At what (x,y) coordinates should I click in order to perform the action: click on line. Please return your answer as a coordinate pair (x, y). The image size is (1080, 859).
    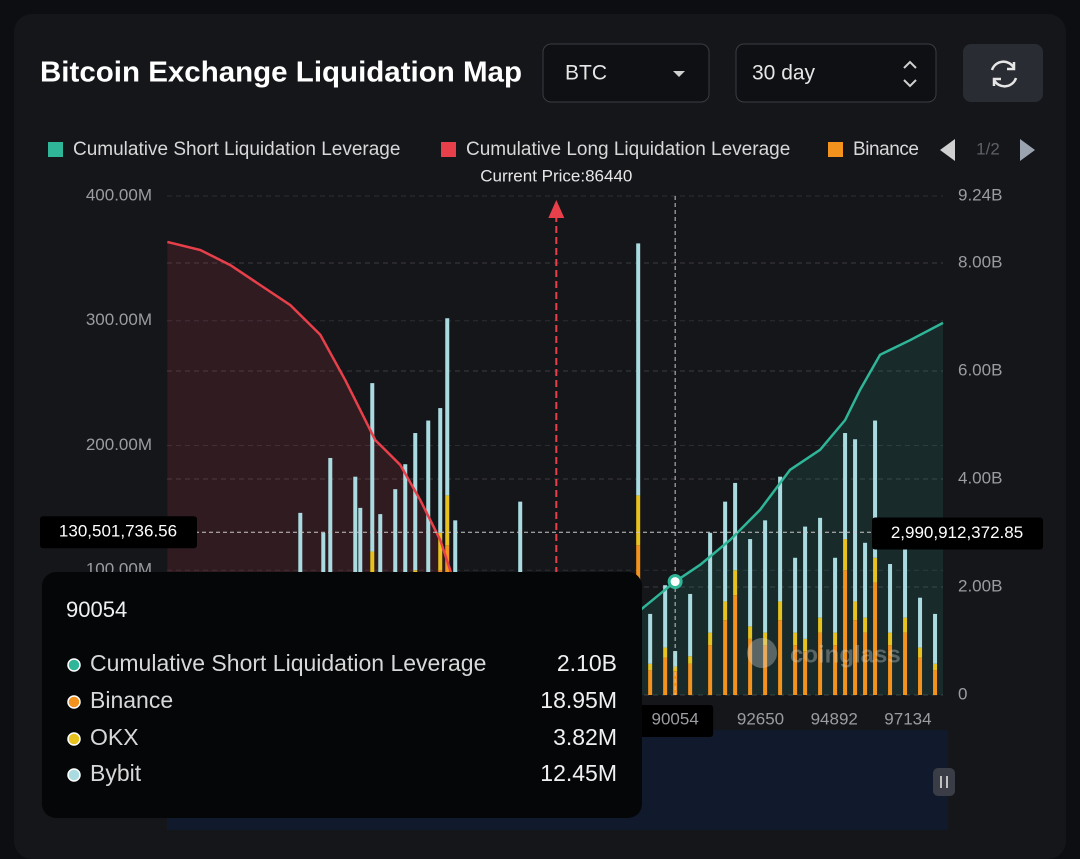
    Looking at the image, I should click on (791, 466).